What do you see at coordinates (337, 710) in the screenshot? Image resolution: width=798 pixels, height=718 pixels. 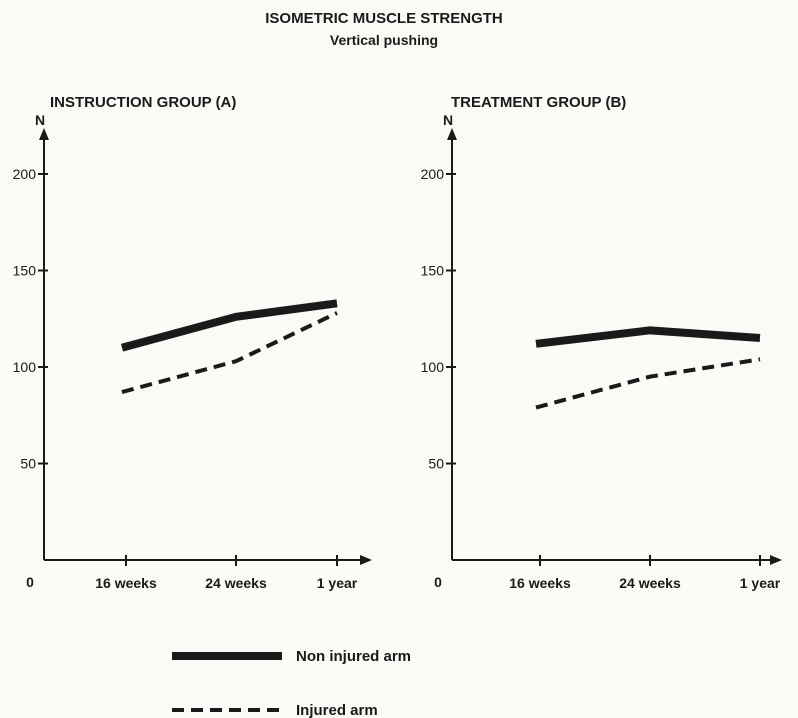 I see `legend-label-injured: Injured arm` at bounding box center [337, 710].